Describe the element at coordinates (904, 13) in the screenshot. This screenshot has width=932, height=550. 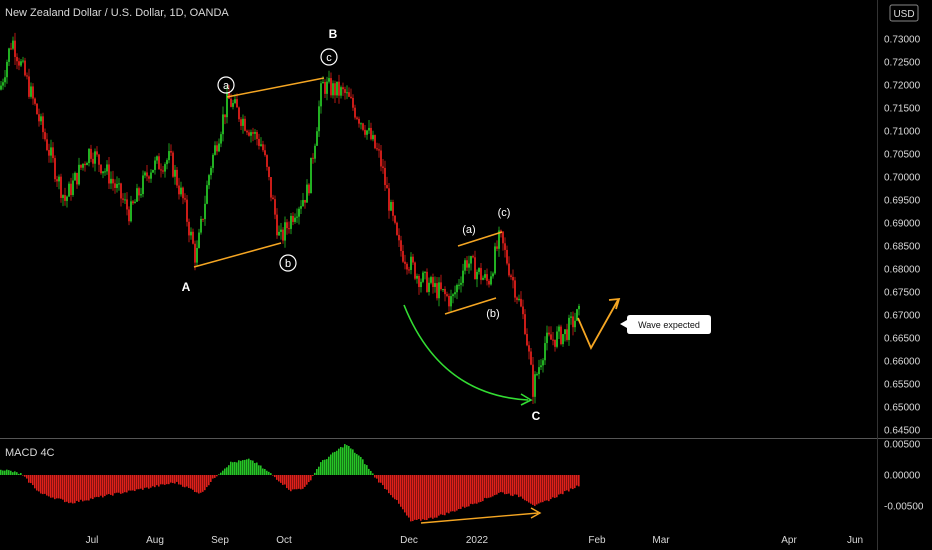
I see `currency-badge: USD` at that location.